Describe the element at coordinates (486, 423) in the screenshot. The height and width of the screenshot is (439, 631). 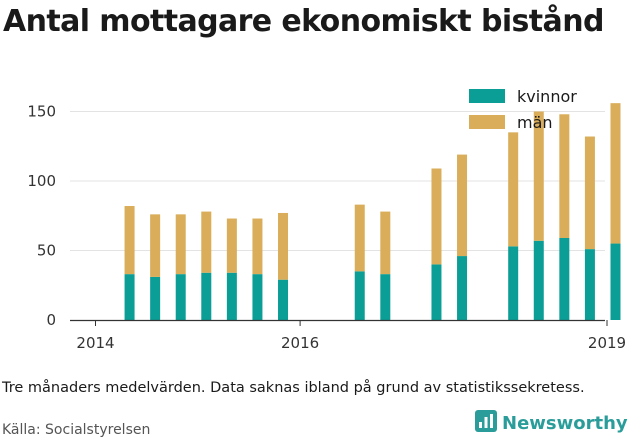
I see `bar-chart-logo-icon` at that location.